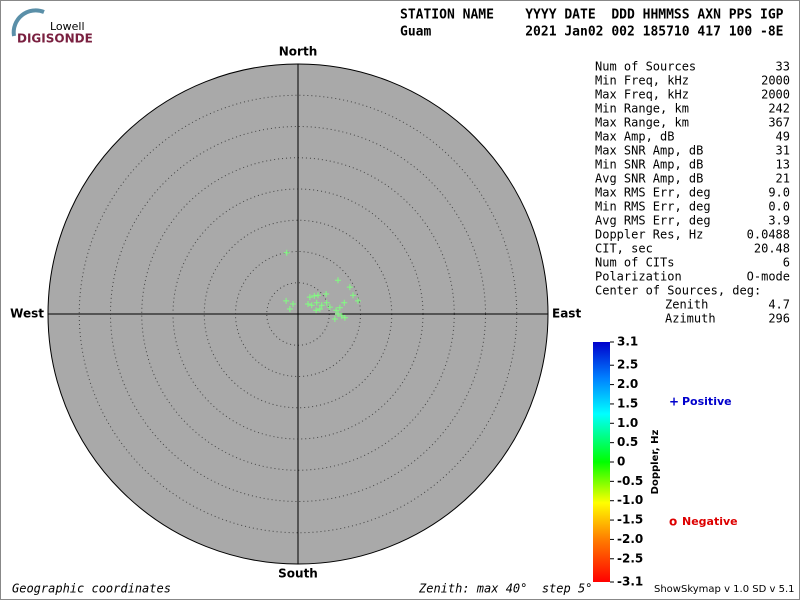 Image resolution: width=800 pixels, height=600 pixels. What do you see at coordinates (298, 574) in the screenshot?
I see `dir-south: South` at bounding box center [298, 574].